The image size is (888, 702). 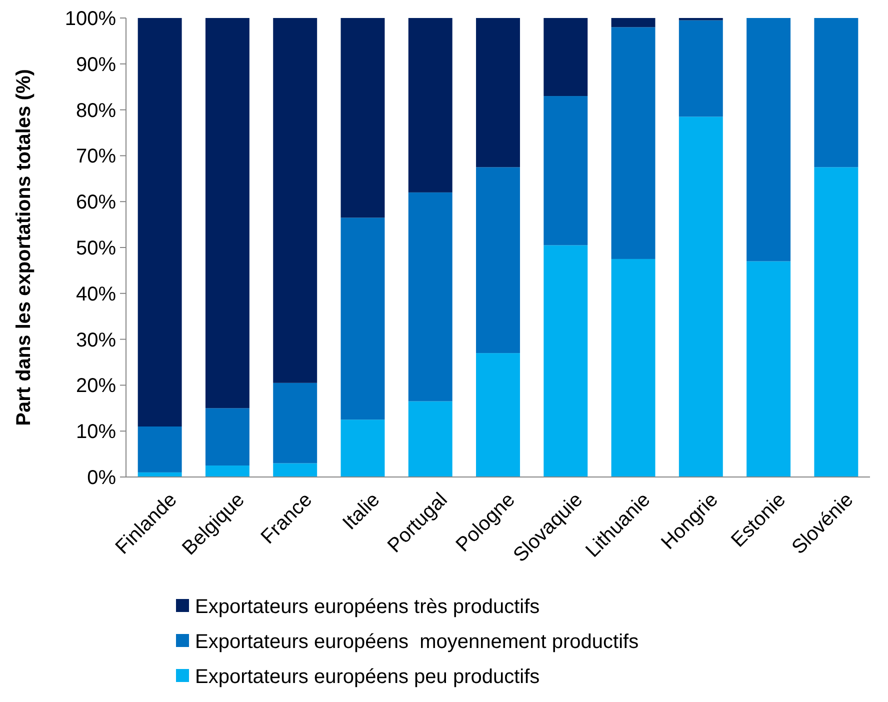 What do you see at coordinates (96, 340) in the screenshot?
I see `y-tick-label: 30%` at bounding box center [96, 340].